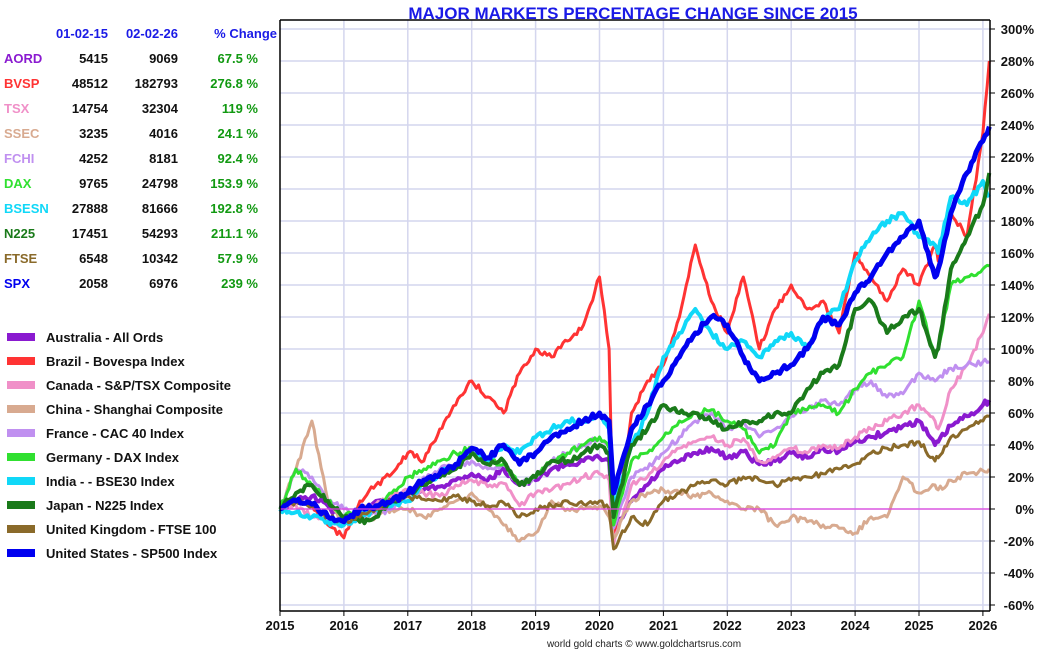 The width and height of the screenshot is (1050, 650). Describe the element at coordinates (131, 233) in the screenshot. I see `table-row: N225 17451 54293 211.1 %` at that location.